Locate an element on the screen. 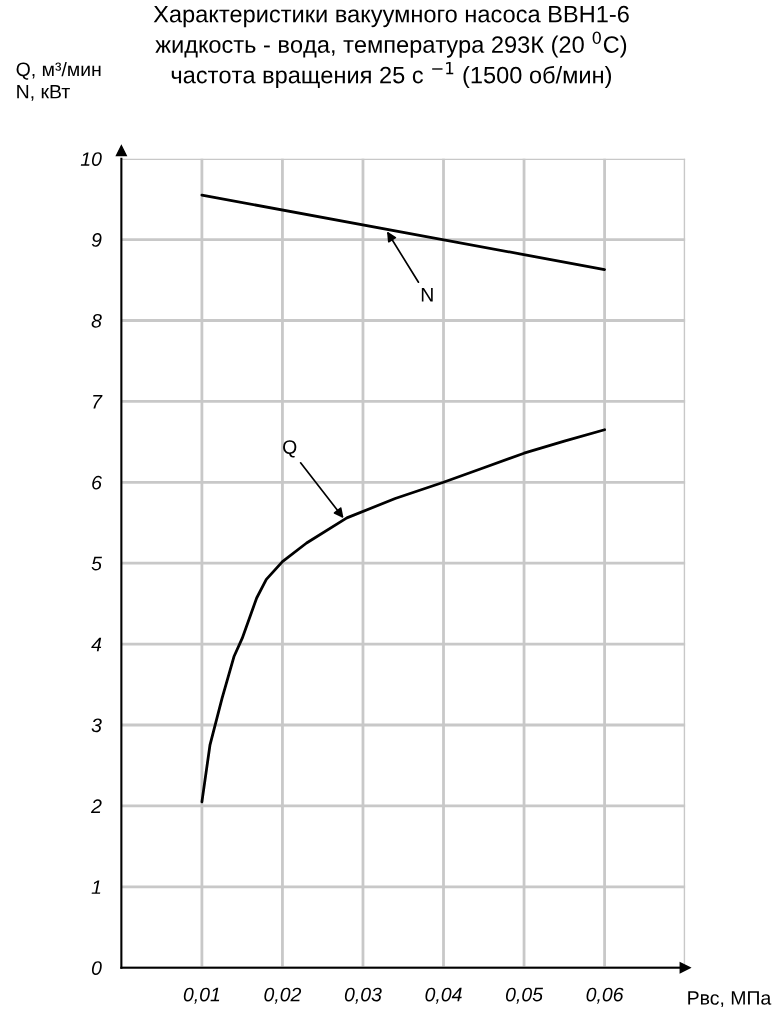  annotation: N is located at coordinates (427, 295).